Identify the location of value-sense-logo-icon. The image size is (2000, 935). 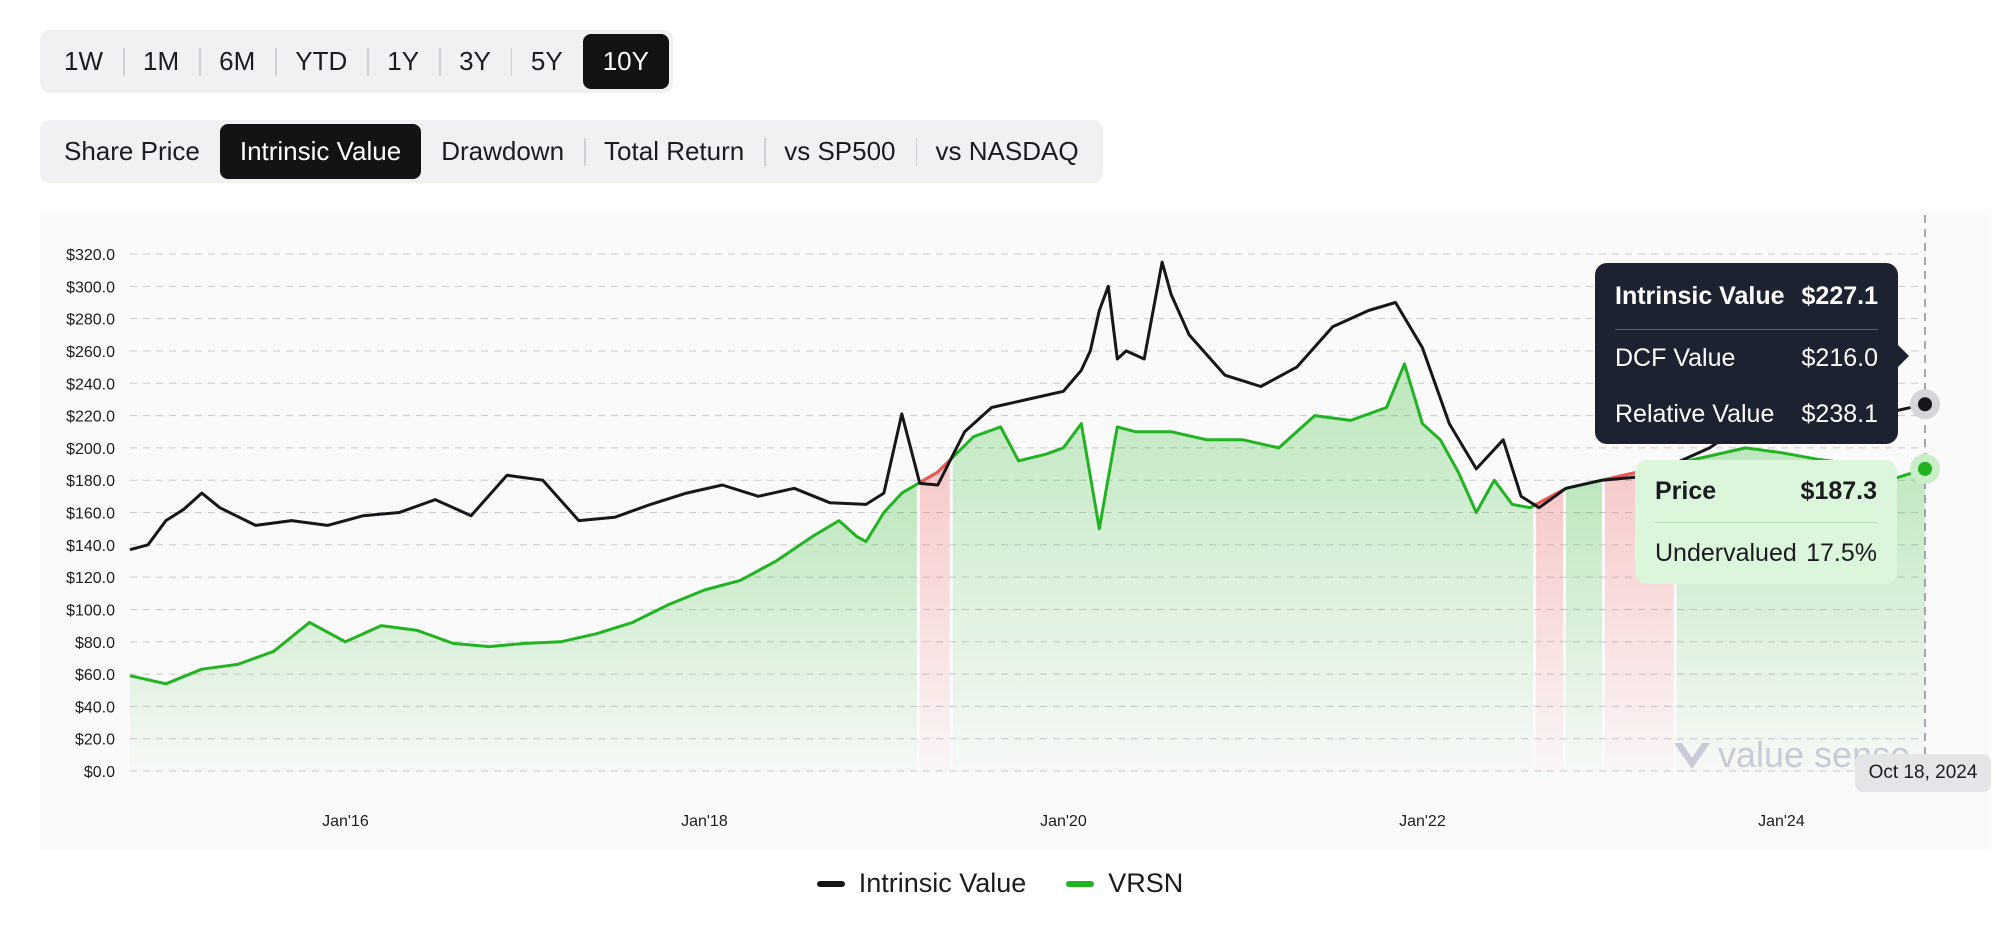
(1692, 756).